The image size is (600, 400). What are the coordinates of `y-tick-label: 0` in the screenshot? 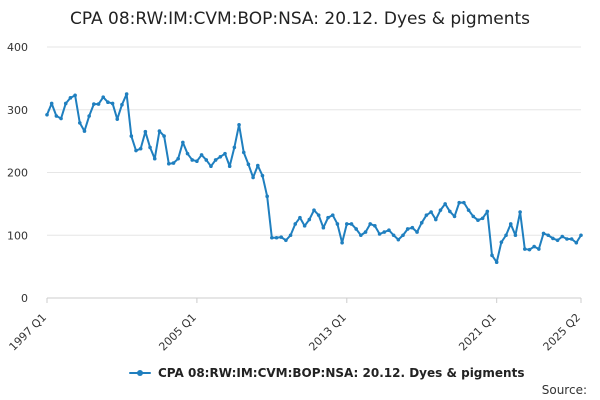 It's located at (24, 298).